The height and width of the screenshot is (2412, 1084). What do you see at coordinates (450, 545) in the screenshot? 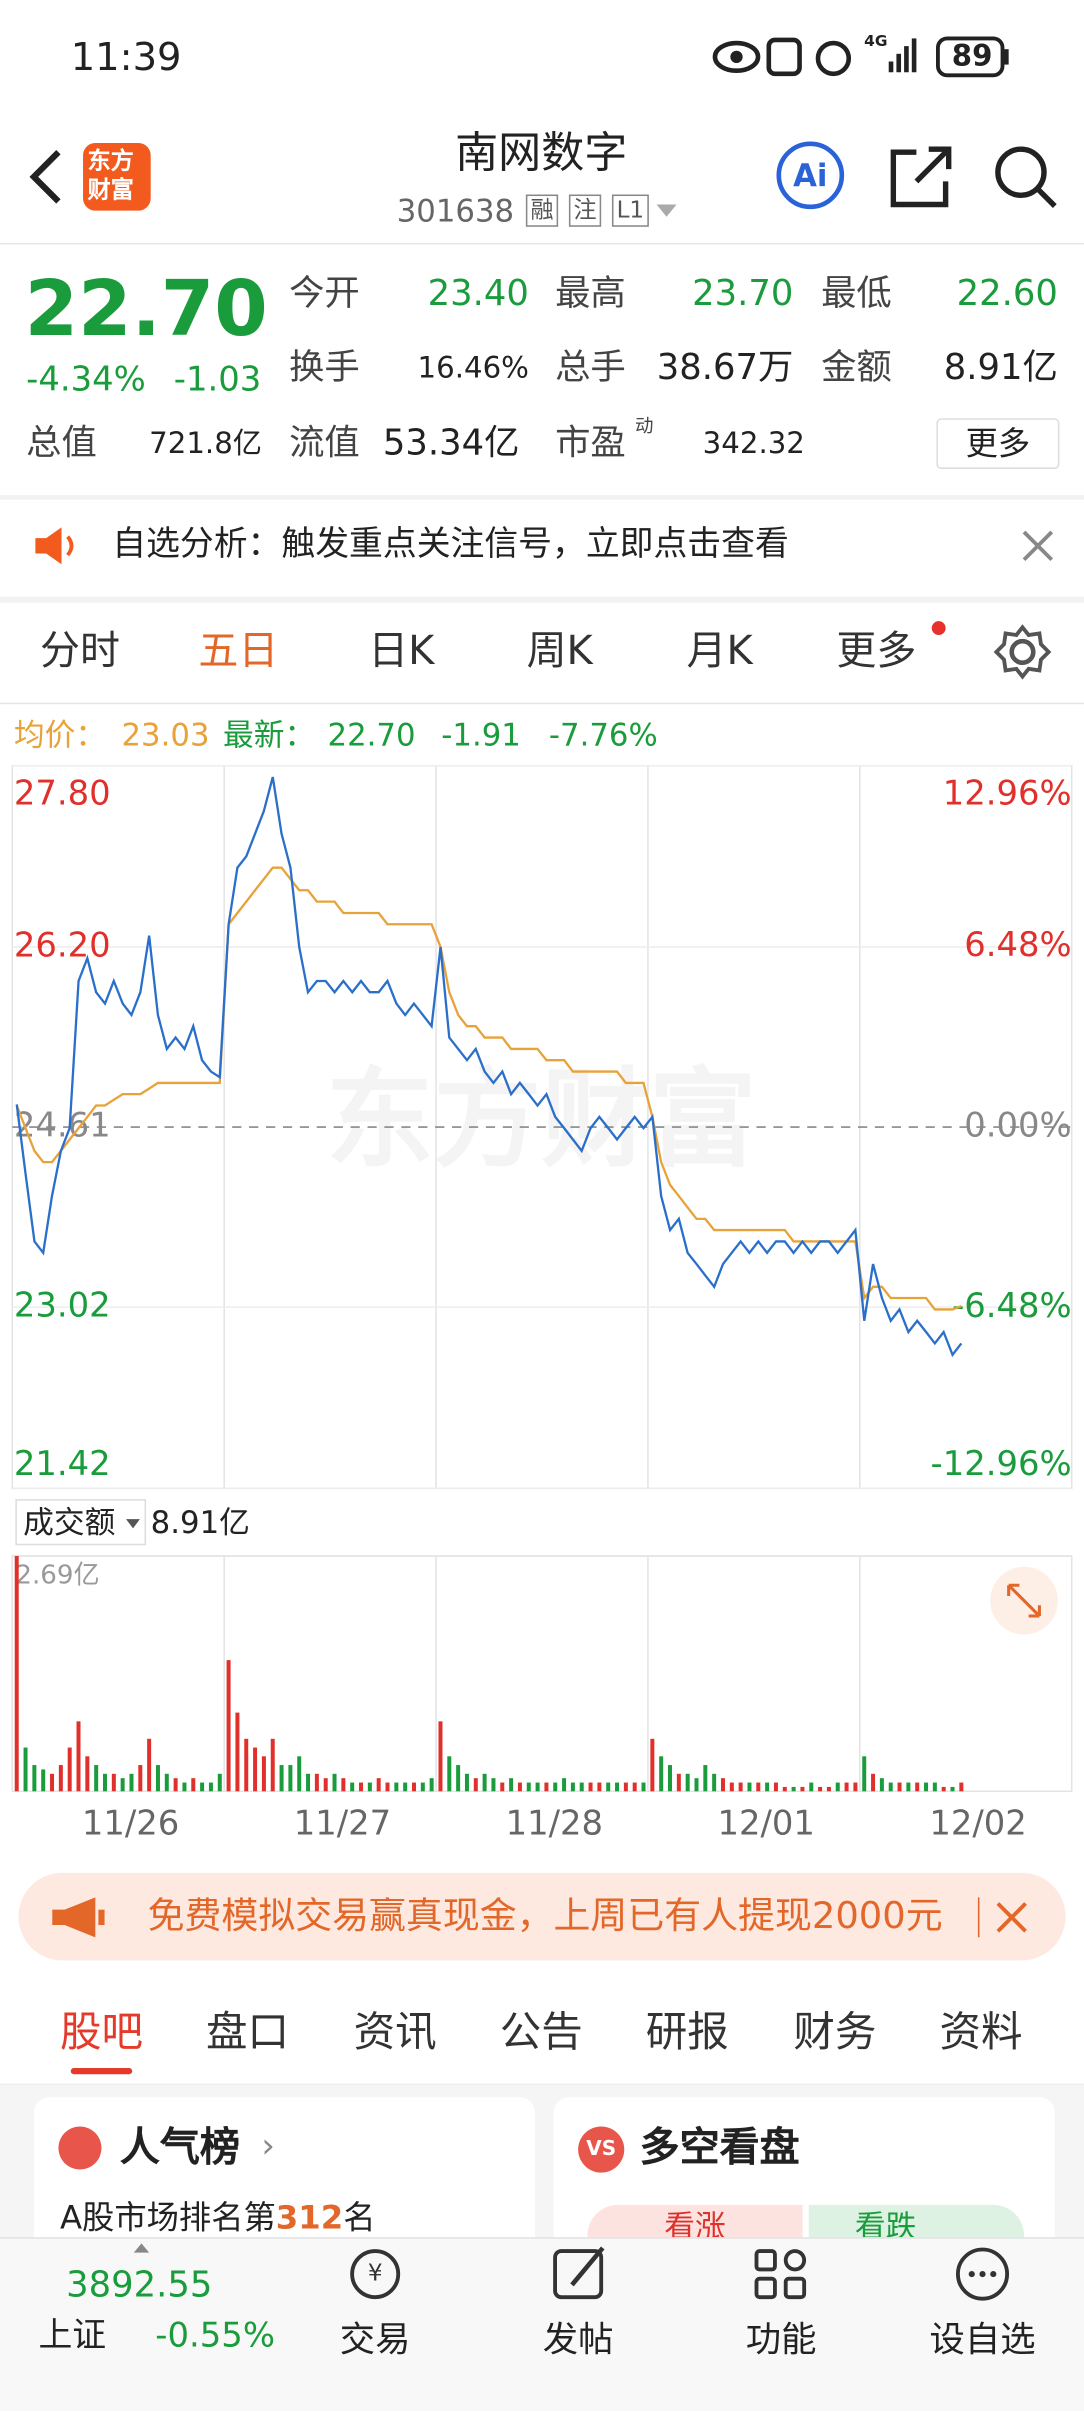
I see `notice-text: 自选分析：触发重点关注信号，立即点击查看` at bounding box center [450, 545].